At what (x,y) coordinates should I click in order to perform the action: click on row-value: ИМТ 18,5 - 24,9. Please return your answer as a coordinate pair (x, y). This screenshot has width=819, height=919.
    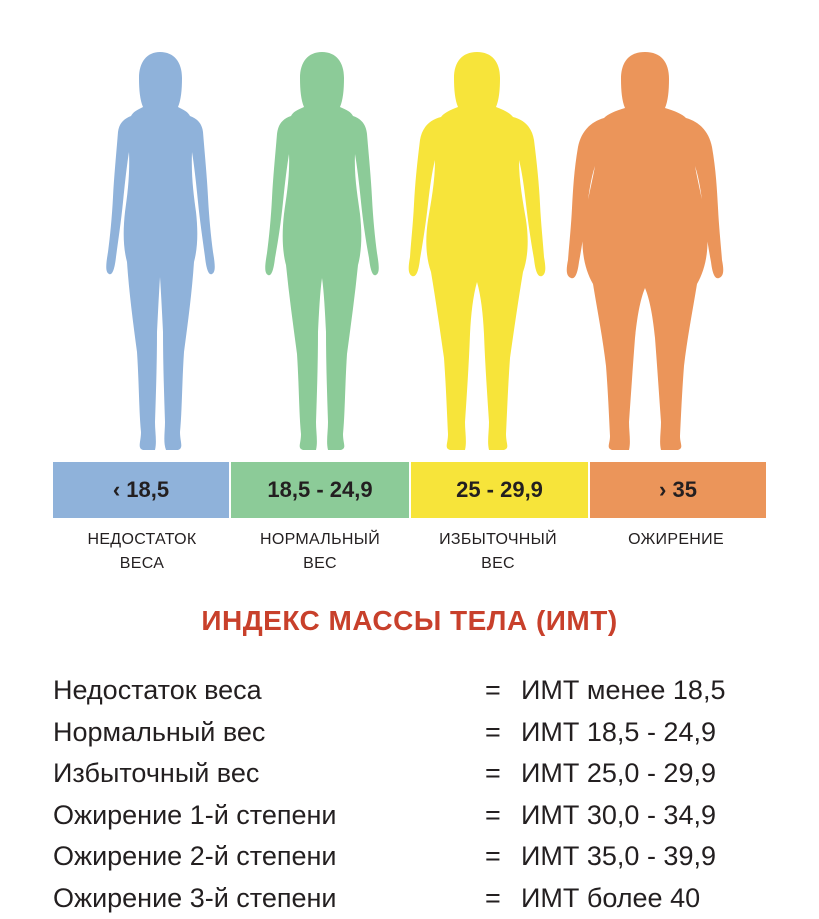
    Looking at the image, I should click on (618, 731).